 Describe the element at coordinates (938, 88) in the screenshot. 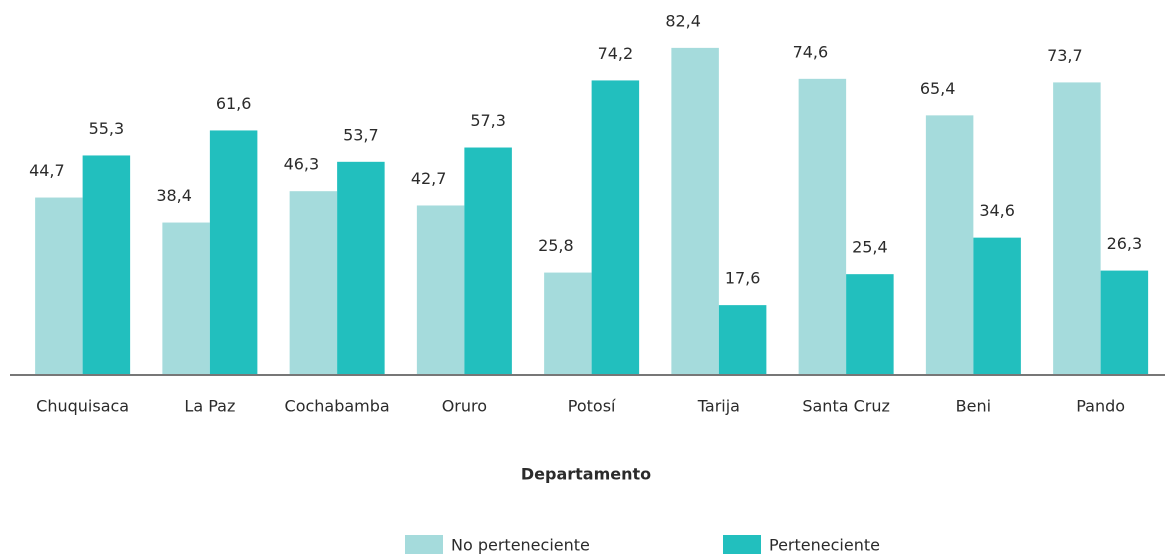

I see `data-label: 65,4` at that location.